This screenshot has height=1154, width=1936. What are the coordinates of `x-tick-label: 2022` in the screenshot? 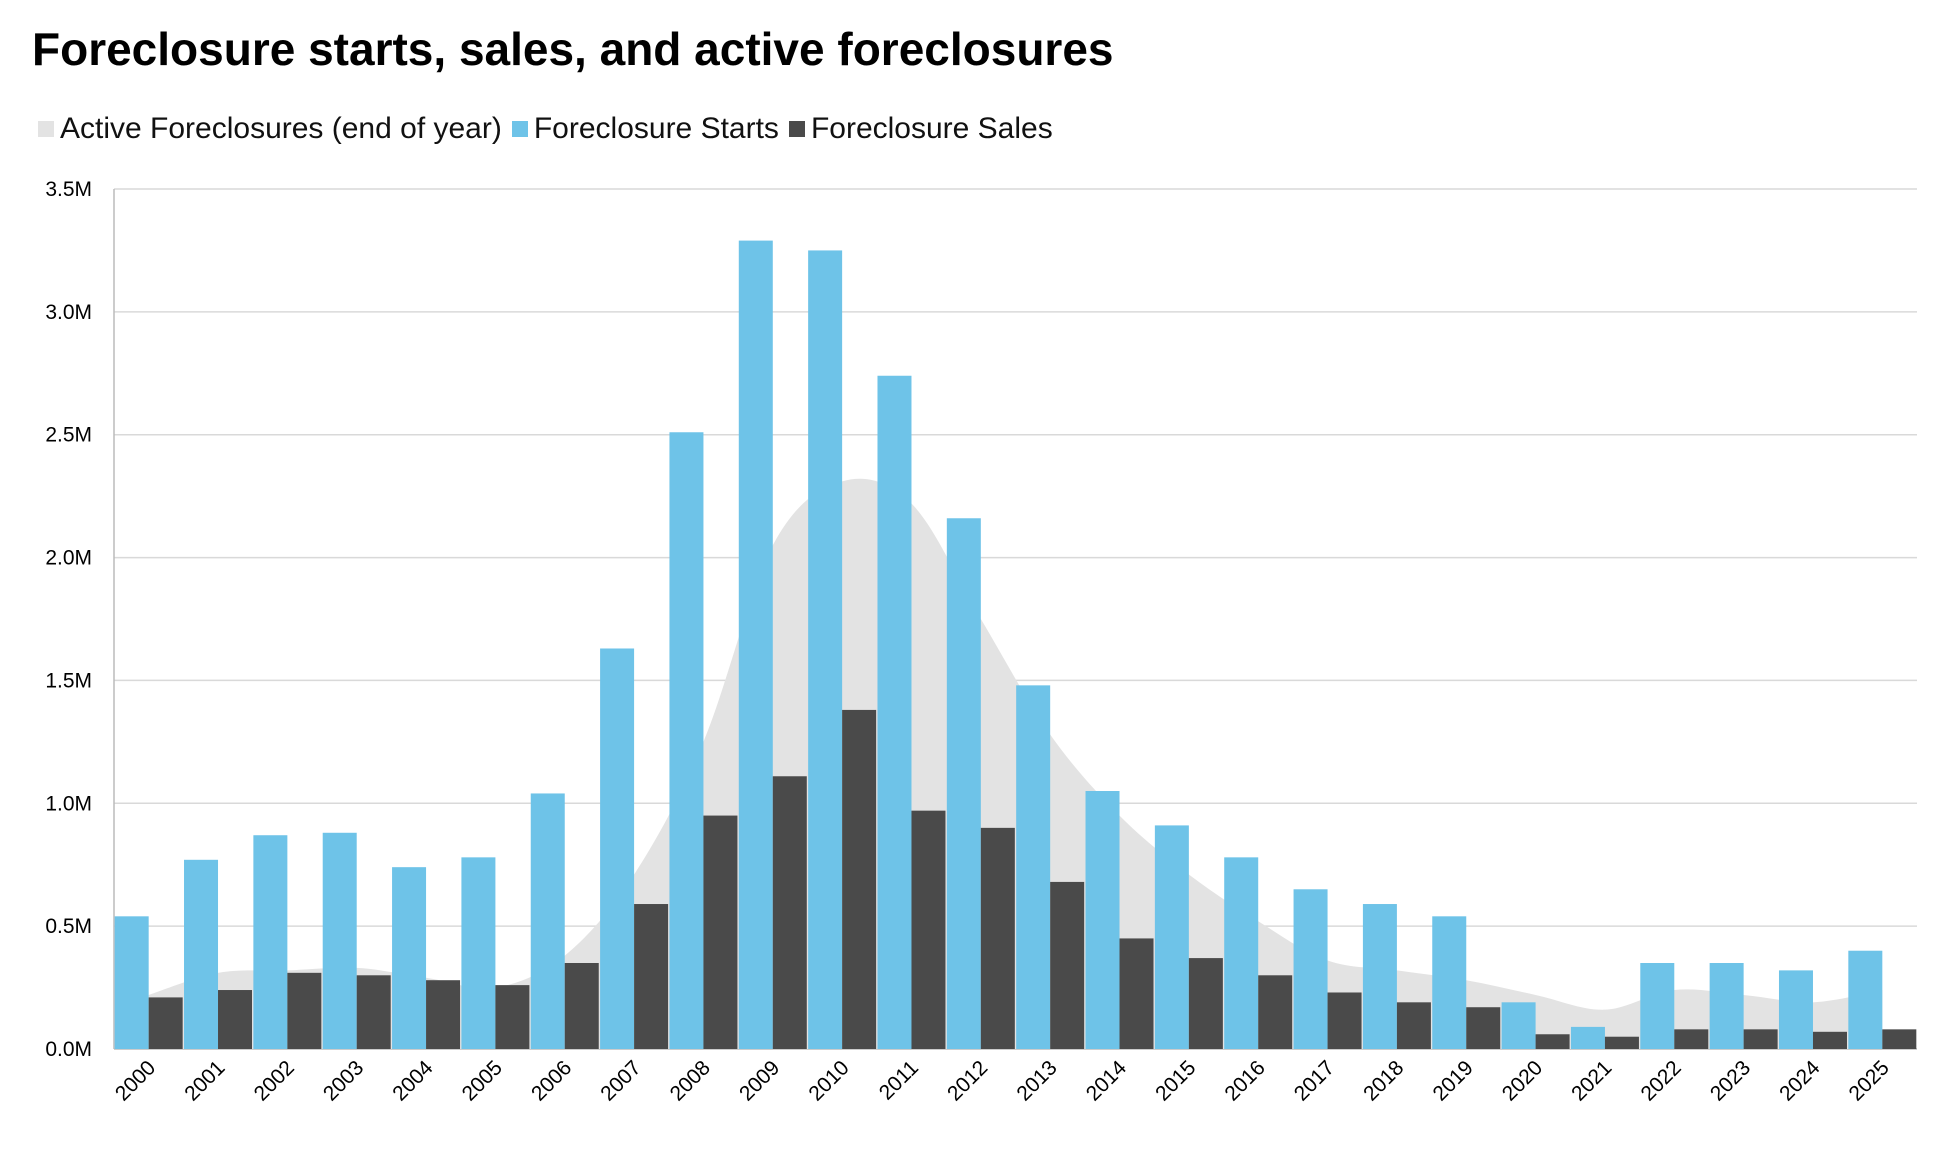 It's located at (1661, 1080).